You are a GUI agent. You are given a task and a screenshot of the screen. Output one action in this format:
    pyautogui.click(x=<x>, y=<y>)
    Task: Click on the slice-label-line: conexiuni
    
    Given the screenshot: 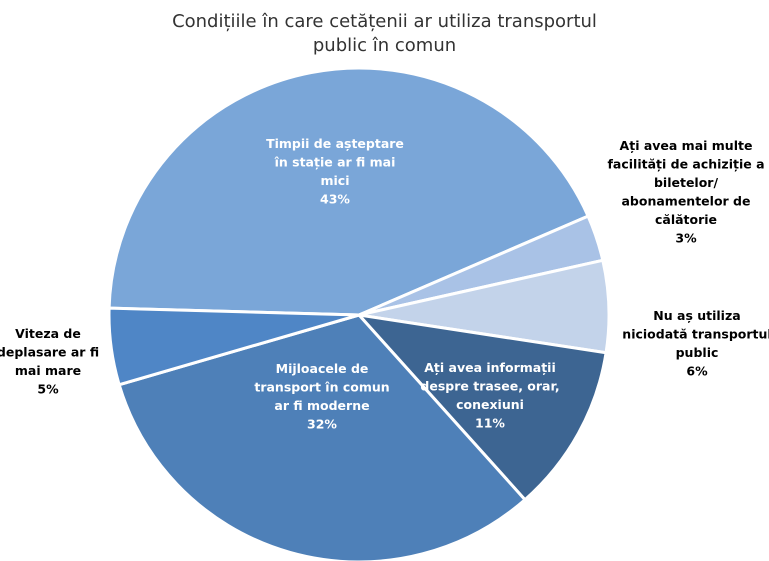 What is the action you would take?
    pyautogui.click(x=490, y=404)
    